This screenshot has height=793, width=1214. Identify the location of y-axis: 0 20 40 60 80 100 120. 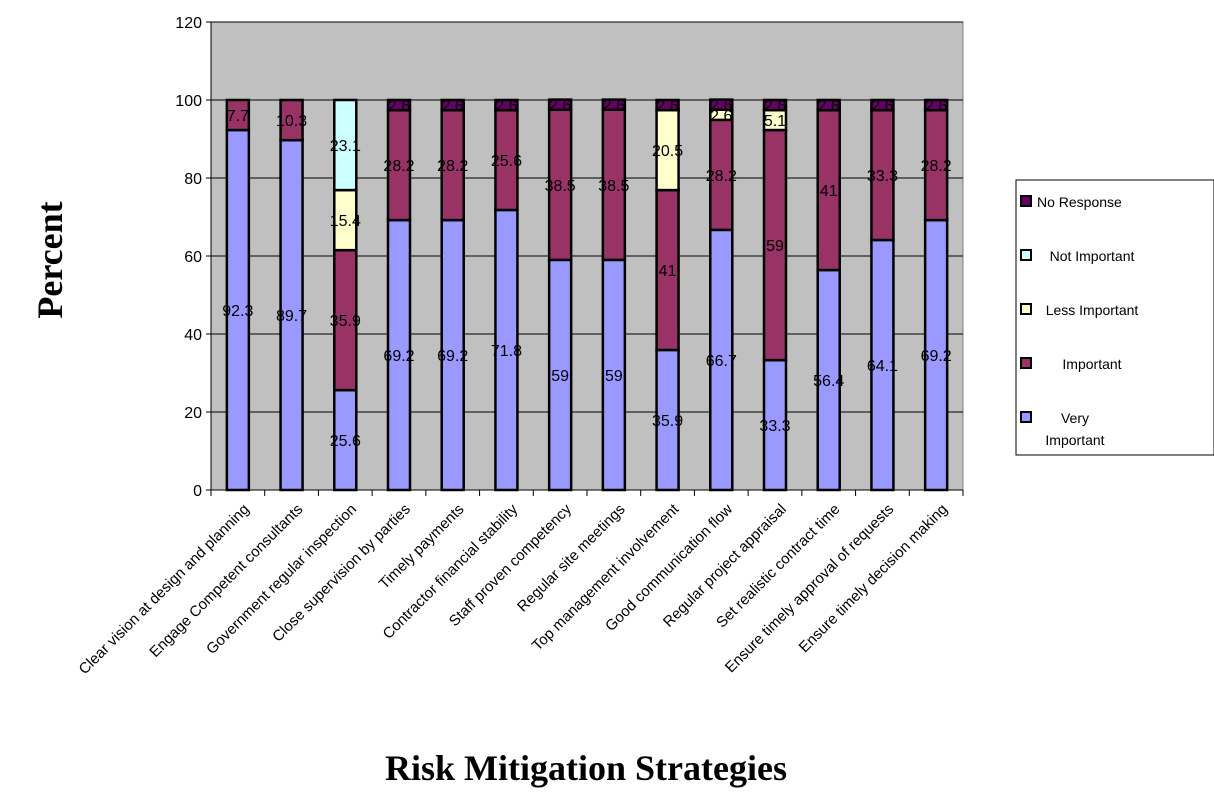
(193, 257).